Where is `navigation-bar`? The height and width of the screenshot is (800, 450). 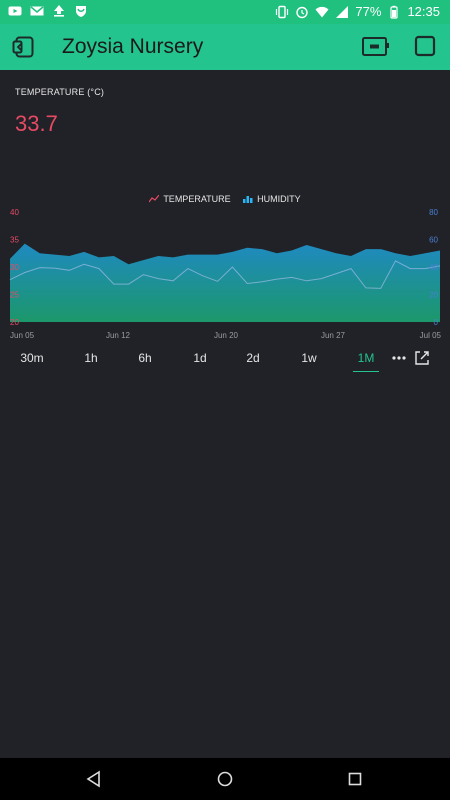 navigation-bar is located at coordinates (225, 779).